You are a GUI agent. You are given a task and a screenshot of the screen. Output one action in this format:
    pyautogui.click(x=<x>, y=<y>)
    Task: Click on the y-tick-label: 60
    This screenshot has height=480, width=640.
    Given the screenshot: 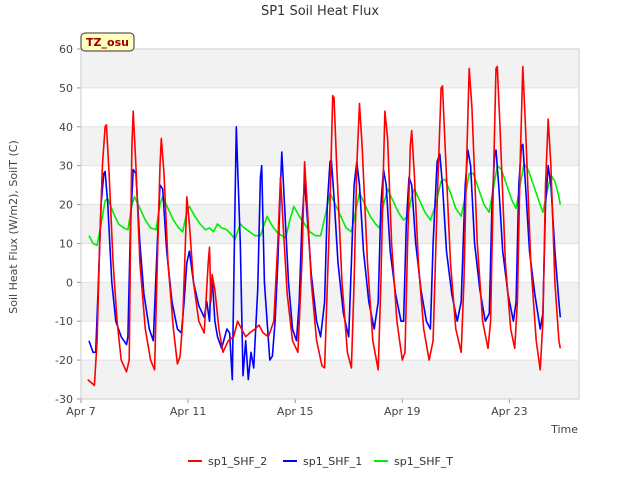 What is the action you would take?
    pyautogui.click(x=66, y=49)
    